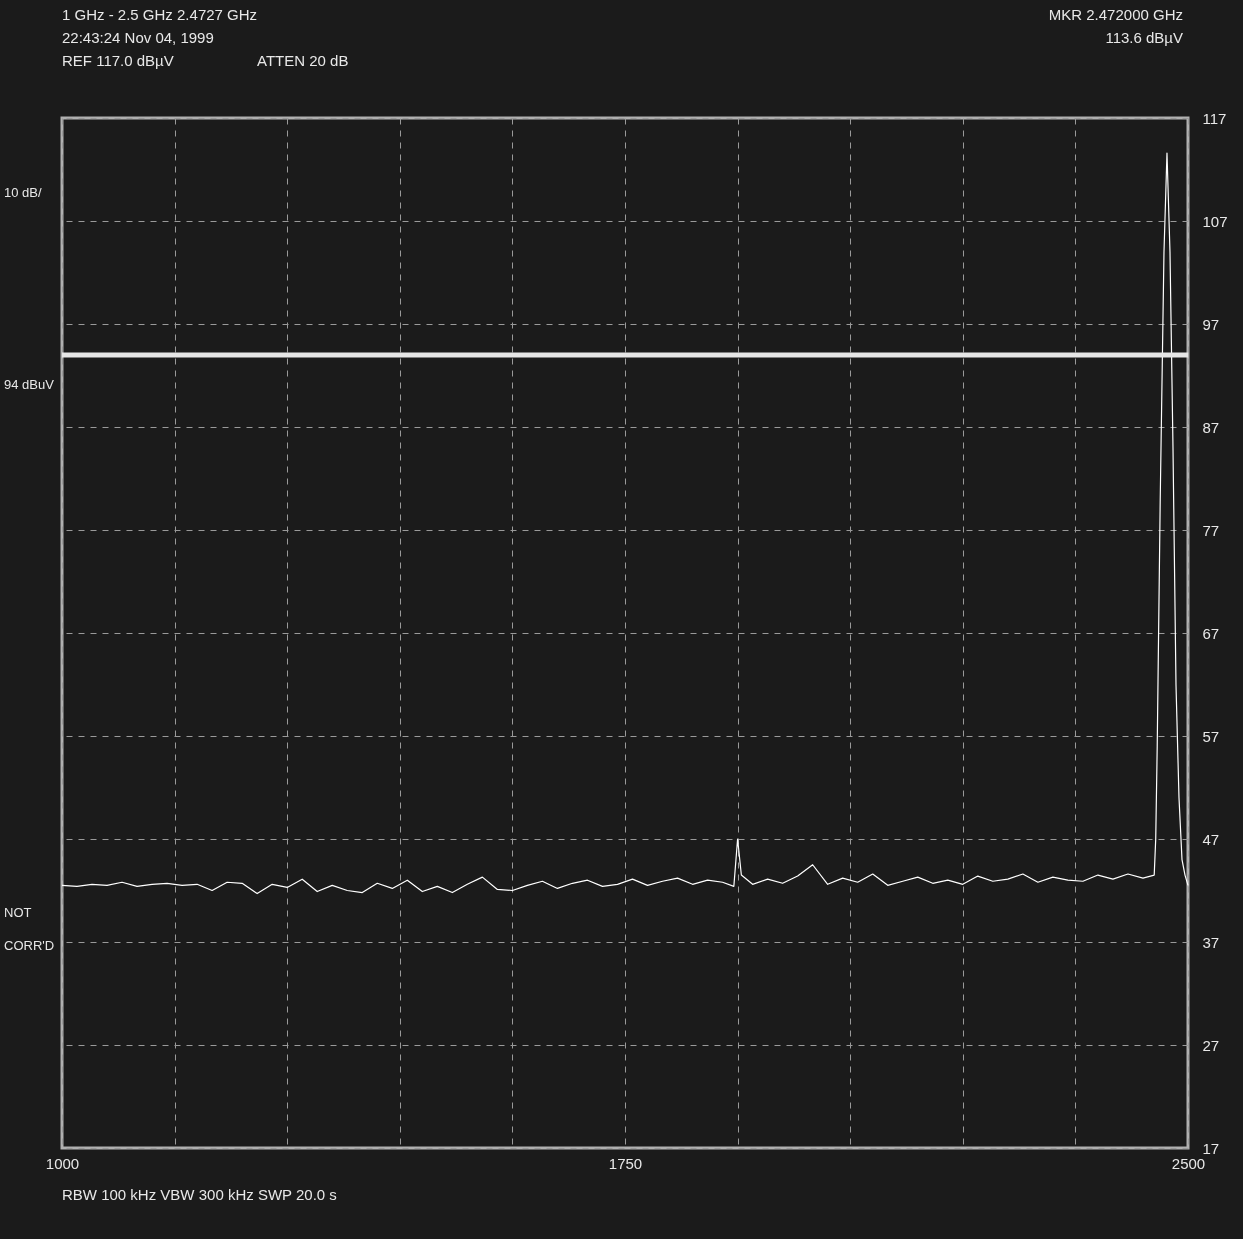 This screenshot has height=1239, width=1243. Describe the element at coordinates (1211, 1045) in the screenshot. I see `y-tick-label: 27` at that location.